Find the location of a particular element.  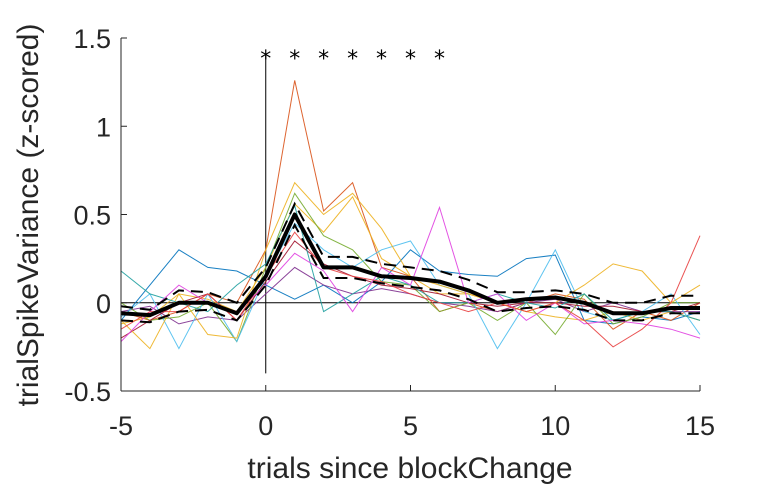

significance-star-4: * is located at coordinates (352, 59).